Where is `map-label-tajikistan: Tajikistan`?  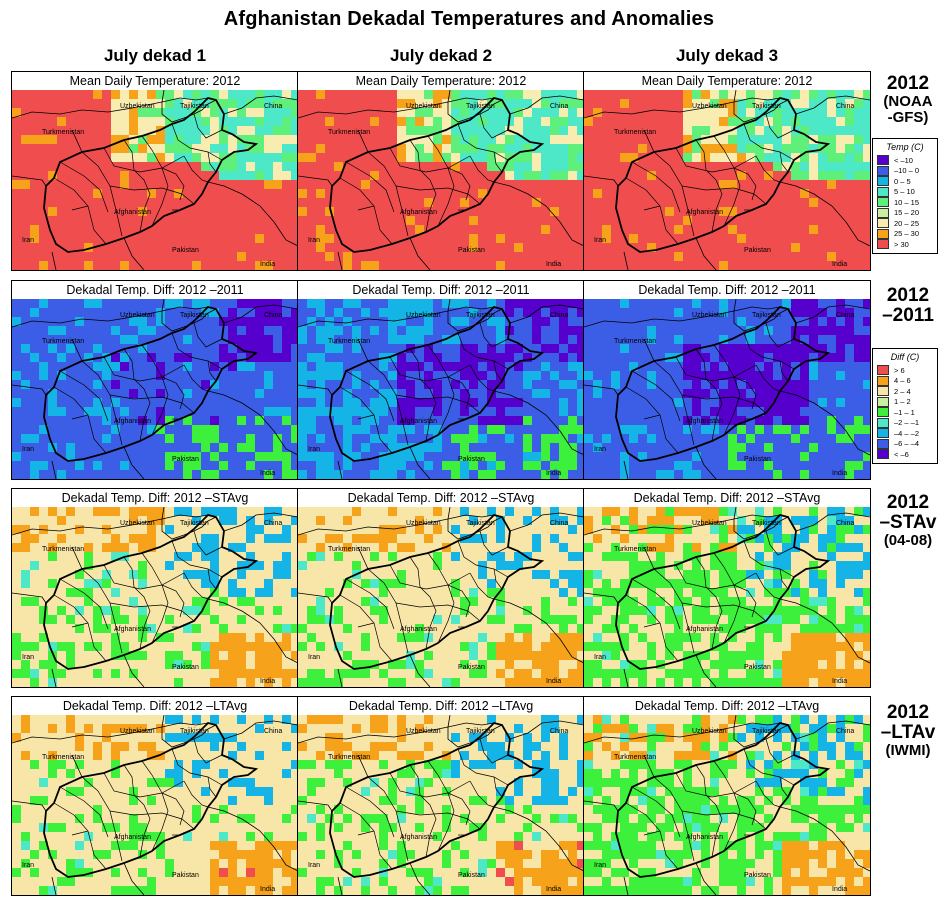 map-label-tajikistan: Tajikistan is located at coordinates (766, 106).